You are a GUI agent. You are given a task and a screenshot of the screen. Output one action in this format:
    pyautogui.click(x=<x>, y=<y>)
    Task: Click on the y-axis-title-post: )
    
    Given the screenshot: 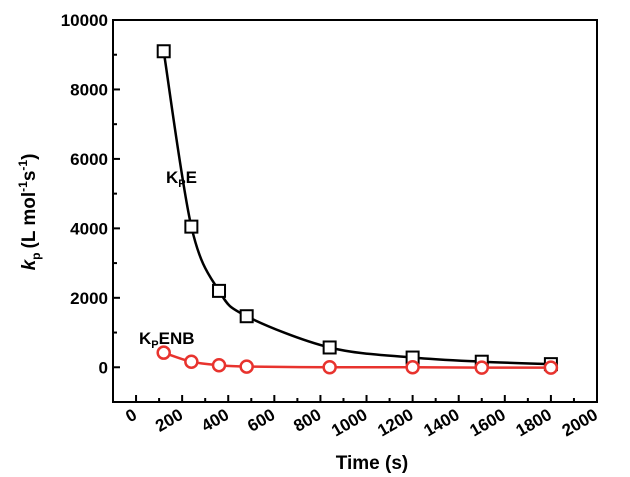 What is the action you would take?
    pyautogui.click(x=29, y=157)
    